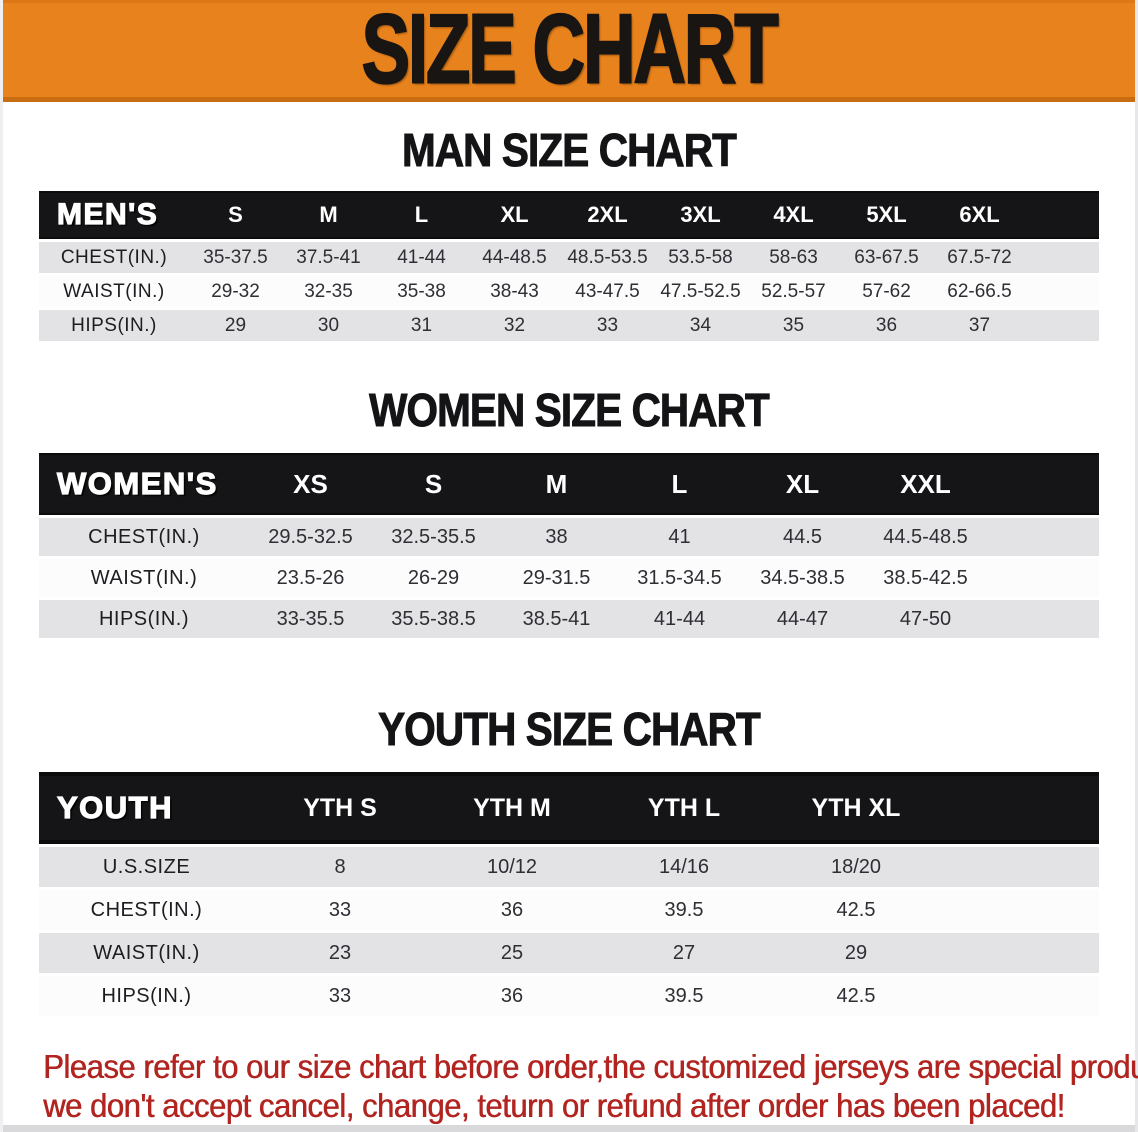 Image resolution: width=1138 pixels, height=1132 pixels. I want to click on size-value-cell: 33-35.5, so click(310, 619).